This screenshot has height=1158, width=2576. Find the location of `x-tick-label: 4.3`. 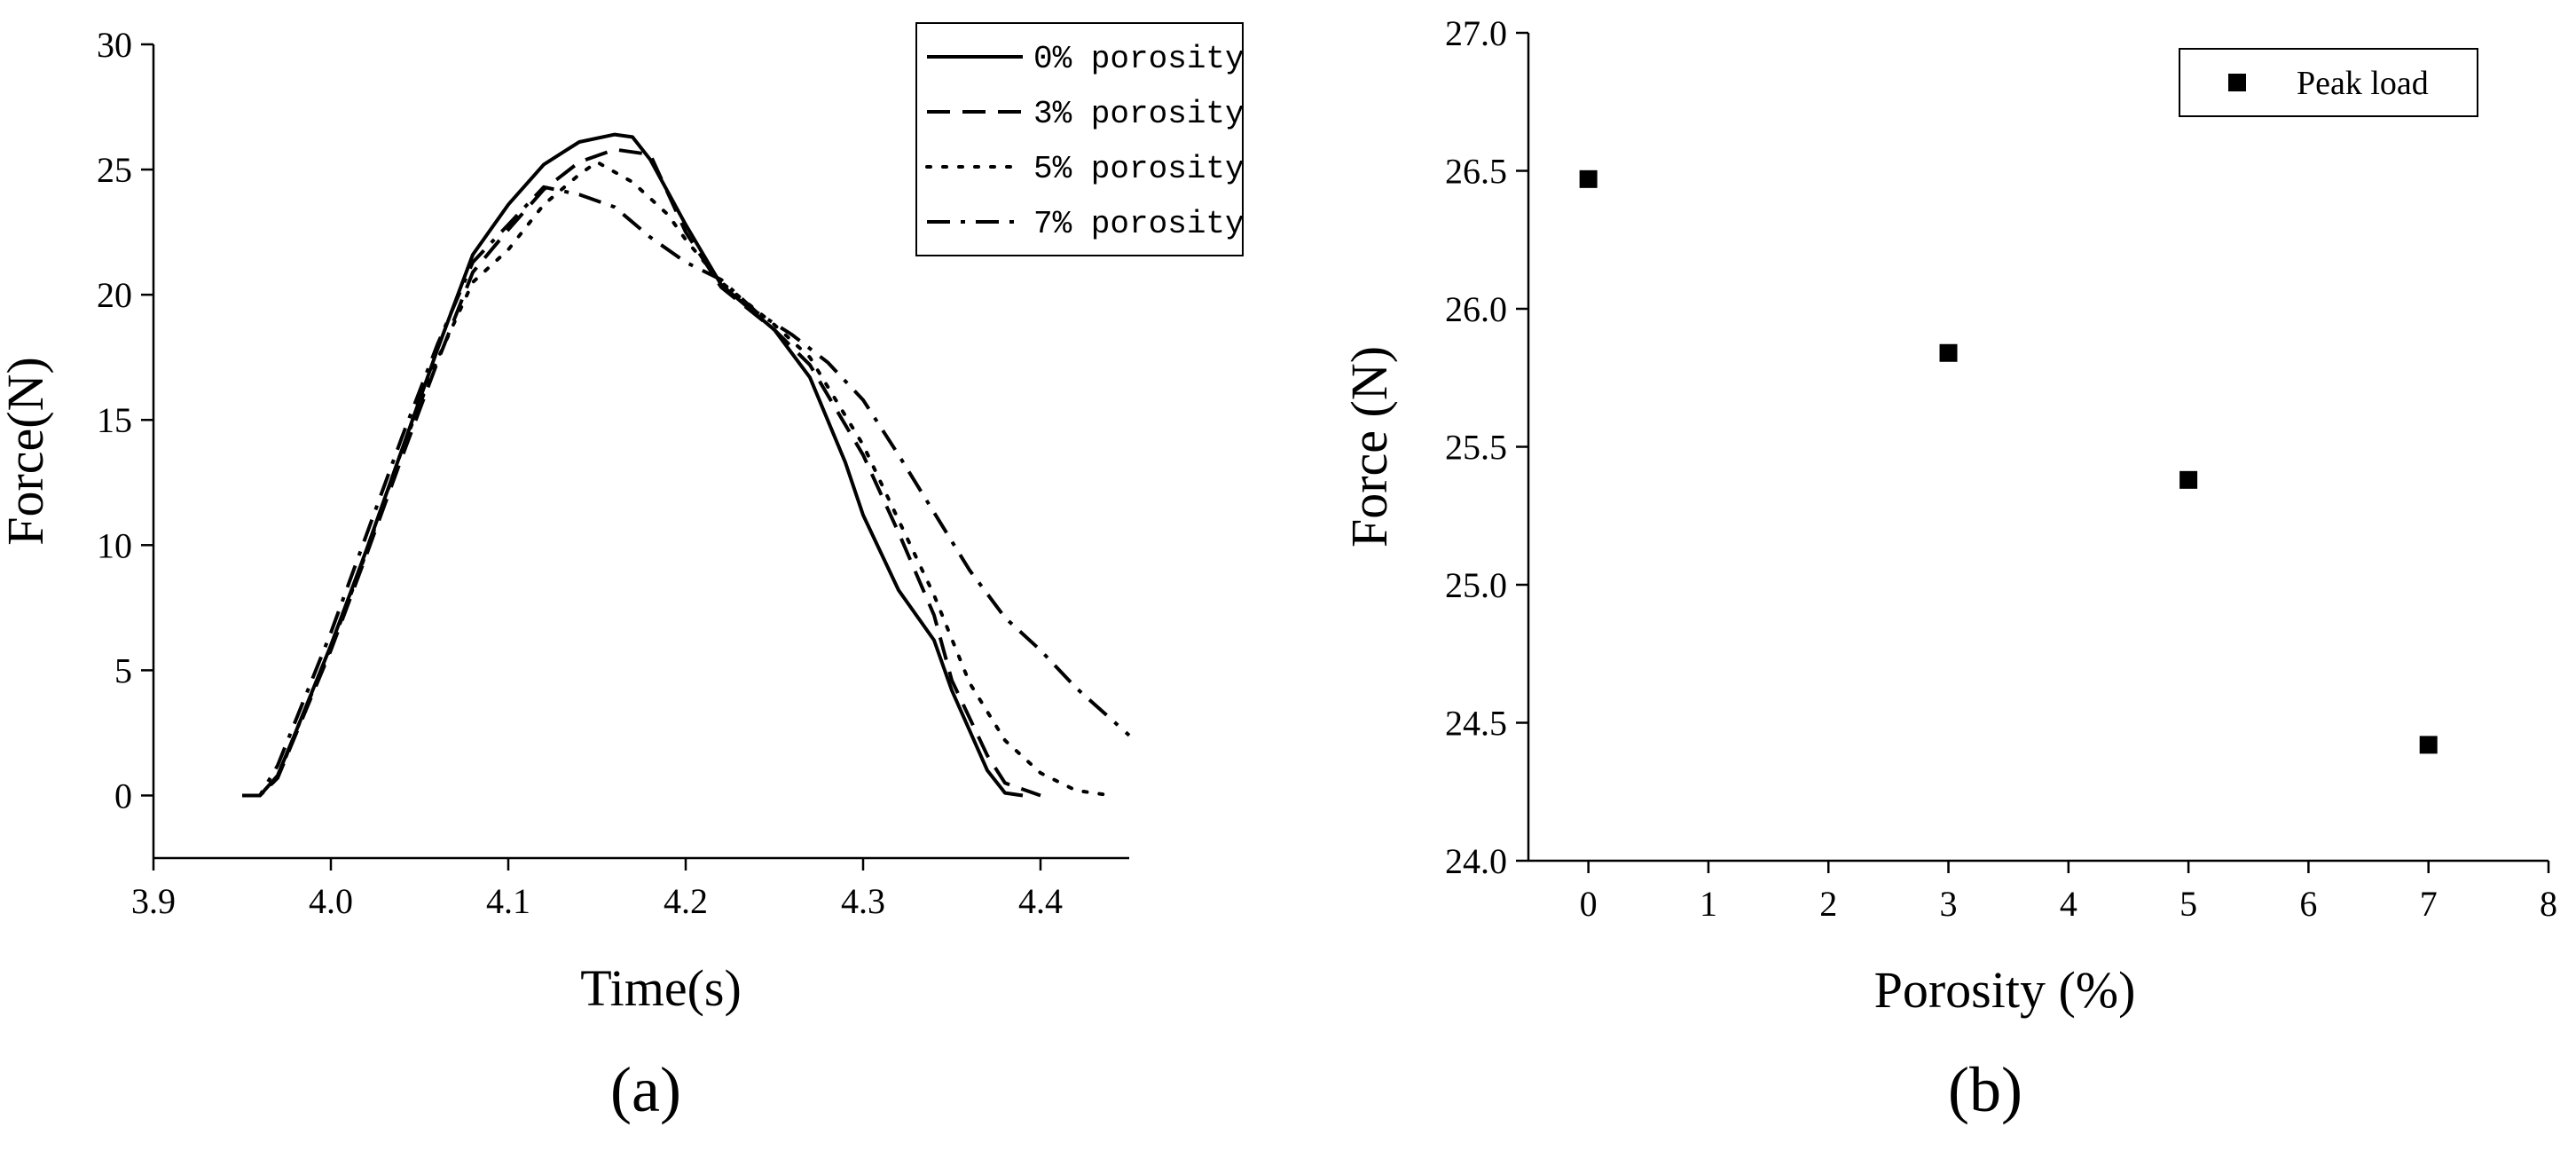

x-tick-label: 4.3 is located at coordinates (863, 901).